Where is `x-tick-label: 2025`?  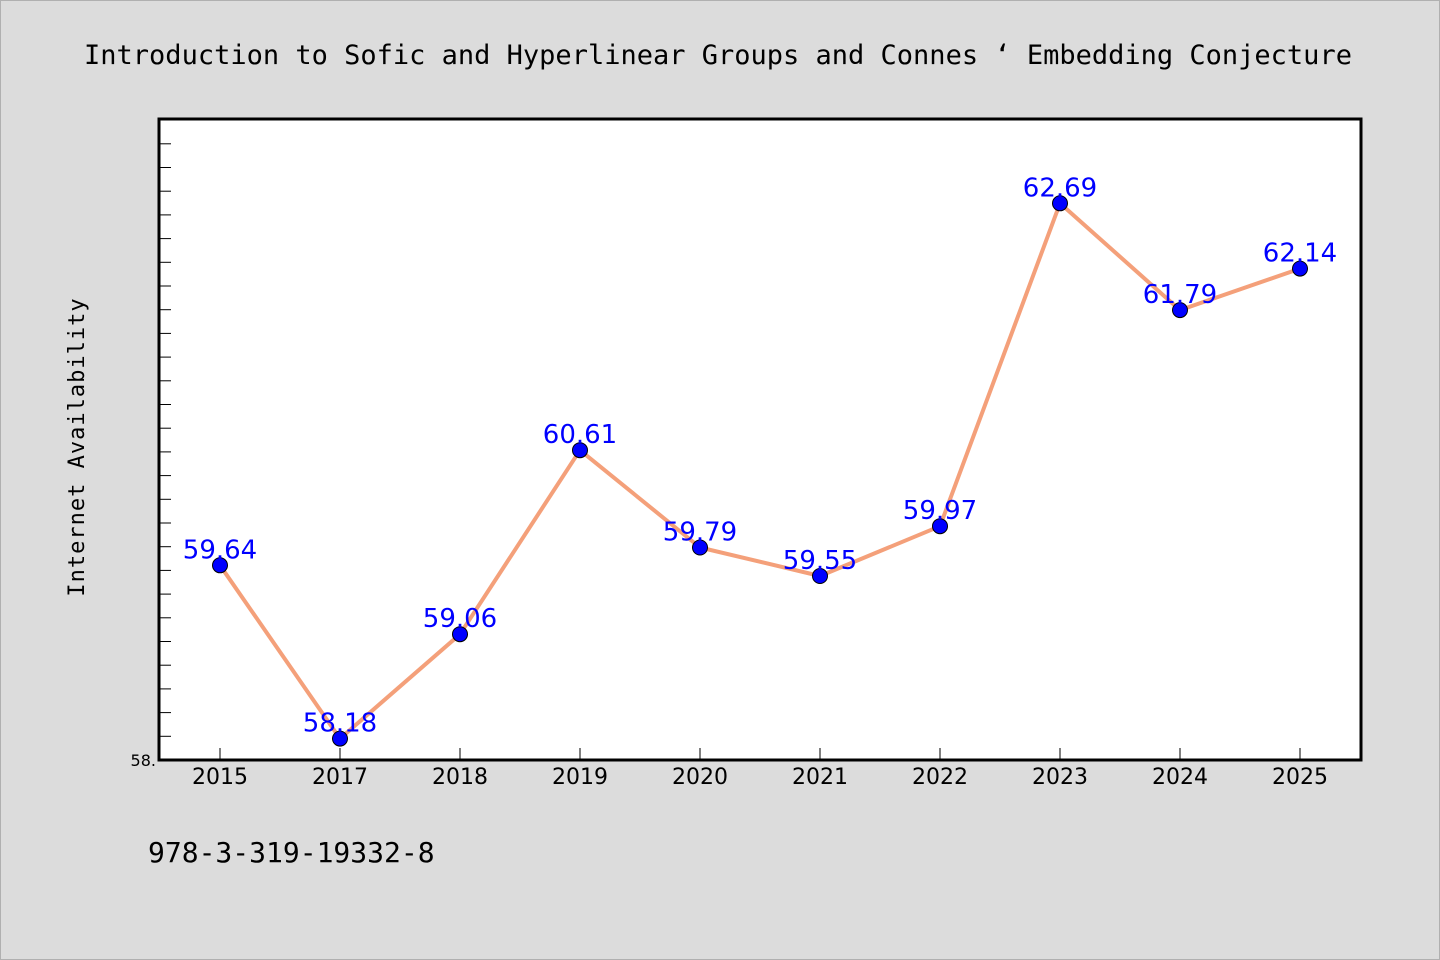 x-tick-label: 2025 is located at coordinates (1300, 777).